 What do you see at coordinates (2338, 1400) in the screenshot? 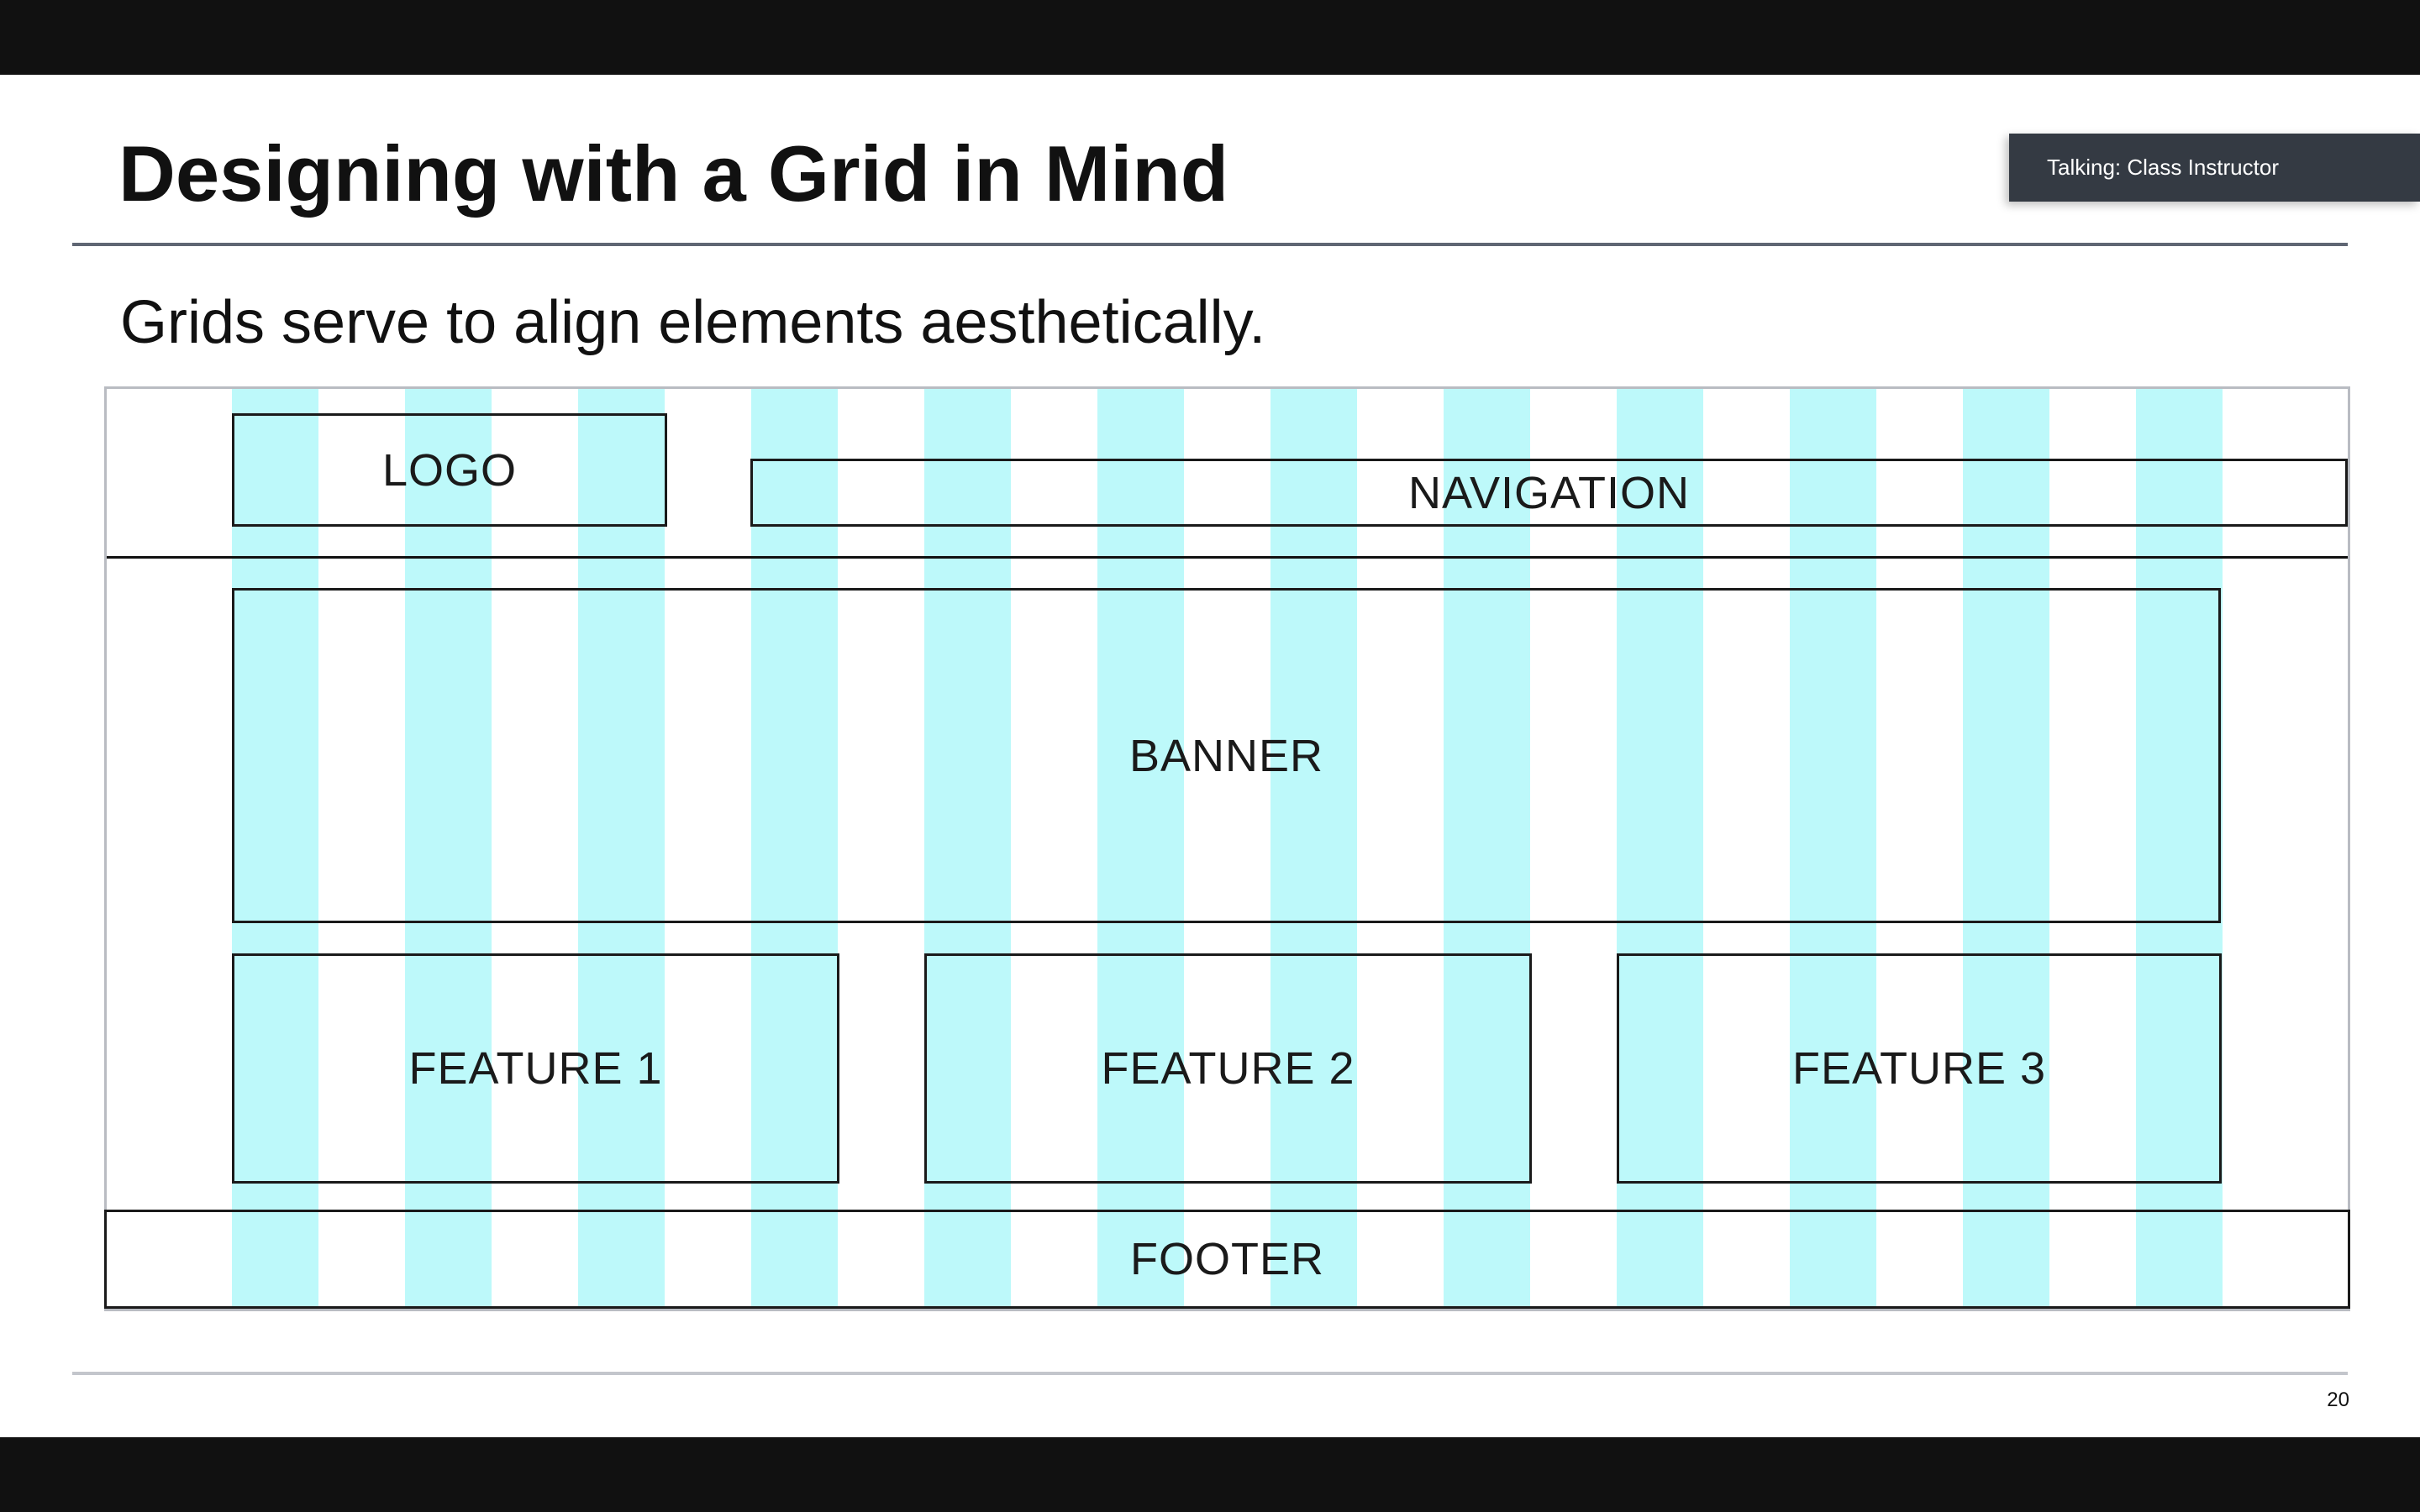
I see `page-number: 20` at bounding box center [2338, 1400].